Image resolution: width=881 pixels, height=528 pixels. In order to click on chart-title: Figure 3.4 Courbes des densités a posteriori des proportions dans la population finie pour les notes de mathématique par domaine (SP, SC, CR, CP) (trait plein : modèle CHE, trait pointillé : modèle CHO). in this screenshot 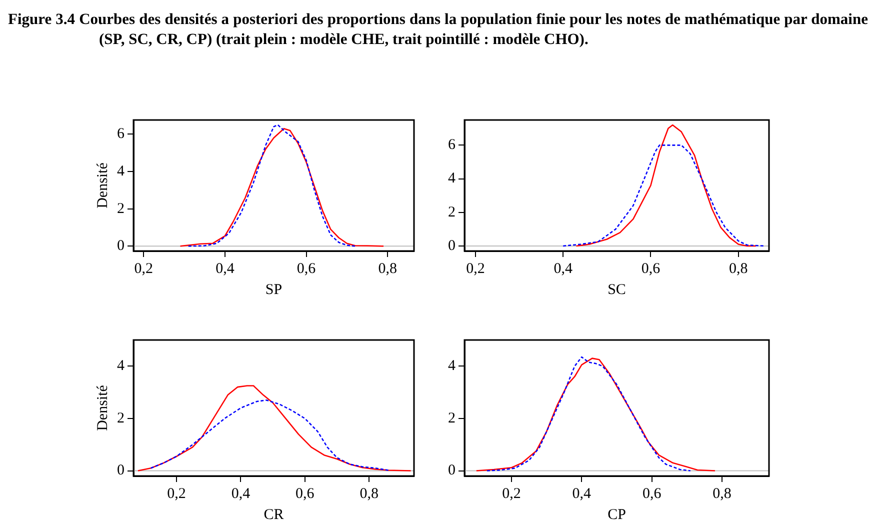, I will do `click(438, 30)`.